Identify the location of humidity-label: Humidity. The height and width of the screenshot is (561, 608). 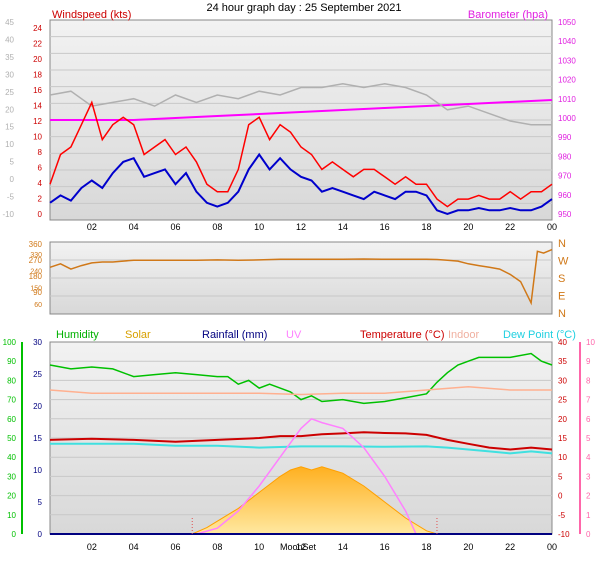
(77, 335).